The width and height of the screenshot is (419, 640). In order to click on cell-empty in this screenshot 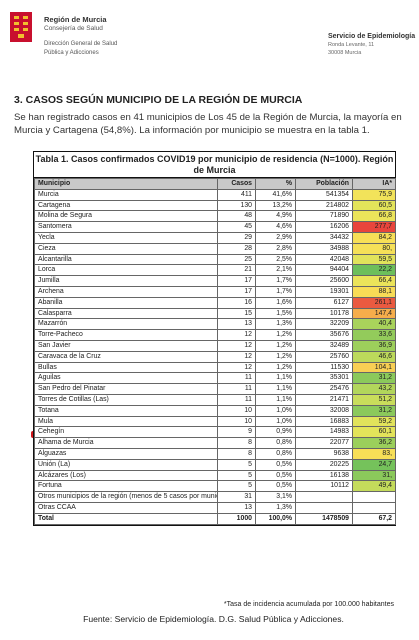, I will do `click(374, 507)`.